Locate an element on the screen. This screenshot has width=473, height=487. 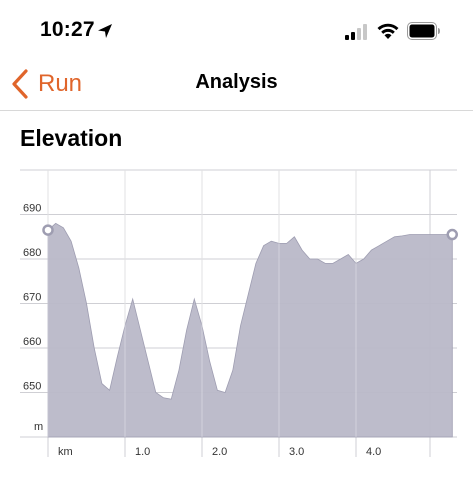
chevron-left-icon is located at coordinates (20, 84).